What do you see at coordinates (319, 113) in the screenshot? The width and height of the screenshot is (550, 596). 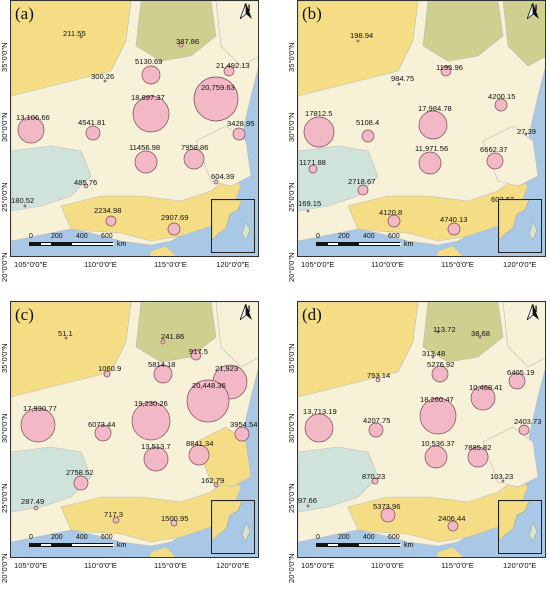 I see `value-label: 17812.5` at bounding box center [319, 113].